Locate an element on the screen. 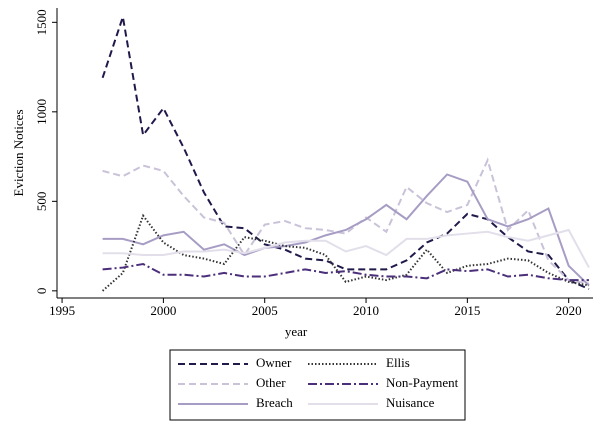 This screenshot has width=594, height=428. y-tick-label: 1000 is located at coordinates (41, 112).